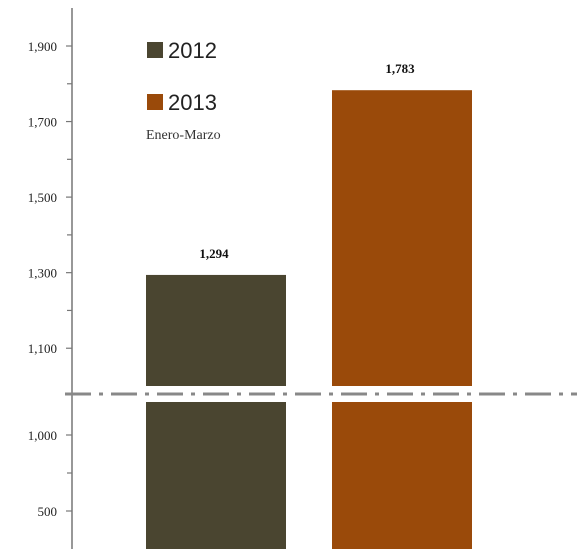 This screenshot has height=549, width=577. What do you see at coordinates (400, 68) in the screenshot?
I see `data-label-2013: 1,783` at bounding box center [400, 68].